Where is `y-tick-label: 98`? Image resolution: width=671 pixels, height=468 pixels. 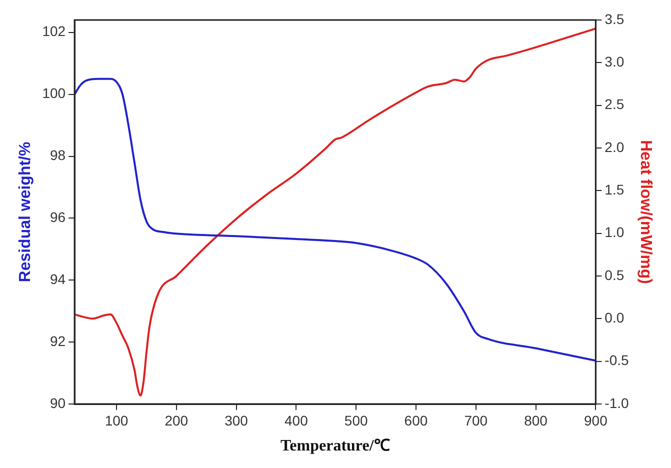
y-tick-label: 98 is located at coordinates (58, 155).